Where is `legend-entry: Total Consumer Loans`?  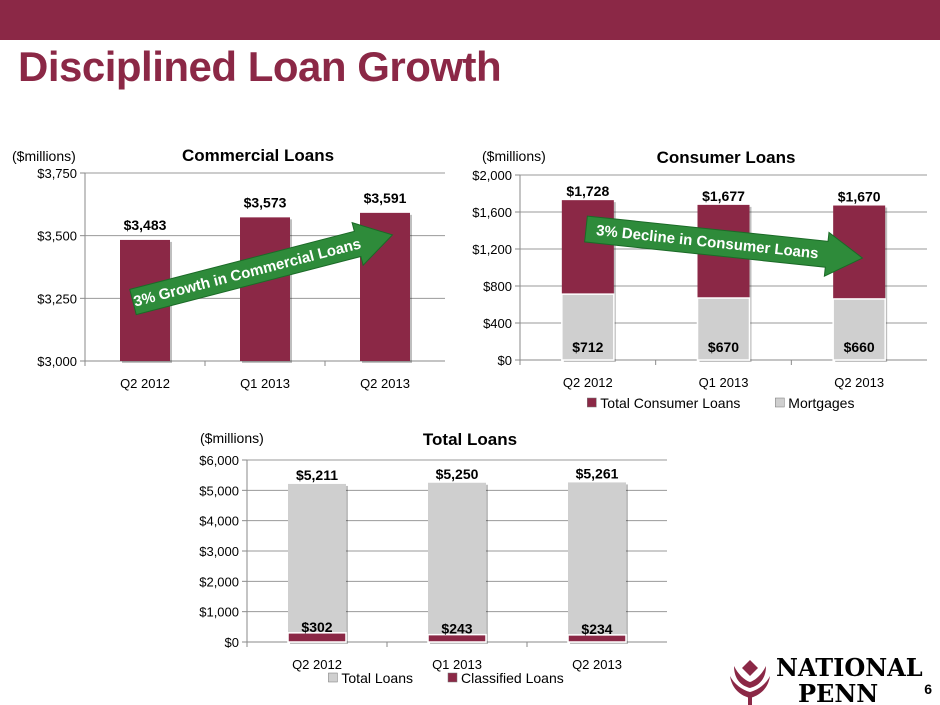
legend-entry: Total Consumer Loans is located at coordinates (670, 403).